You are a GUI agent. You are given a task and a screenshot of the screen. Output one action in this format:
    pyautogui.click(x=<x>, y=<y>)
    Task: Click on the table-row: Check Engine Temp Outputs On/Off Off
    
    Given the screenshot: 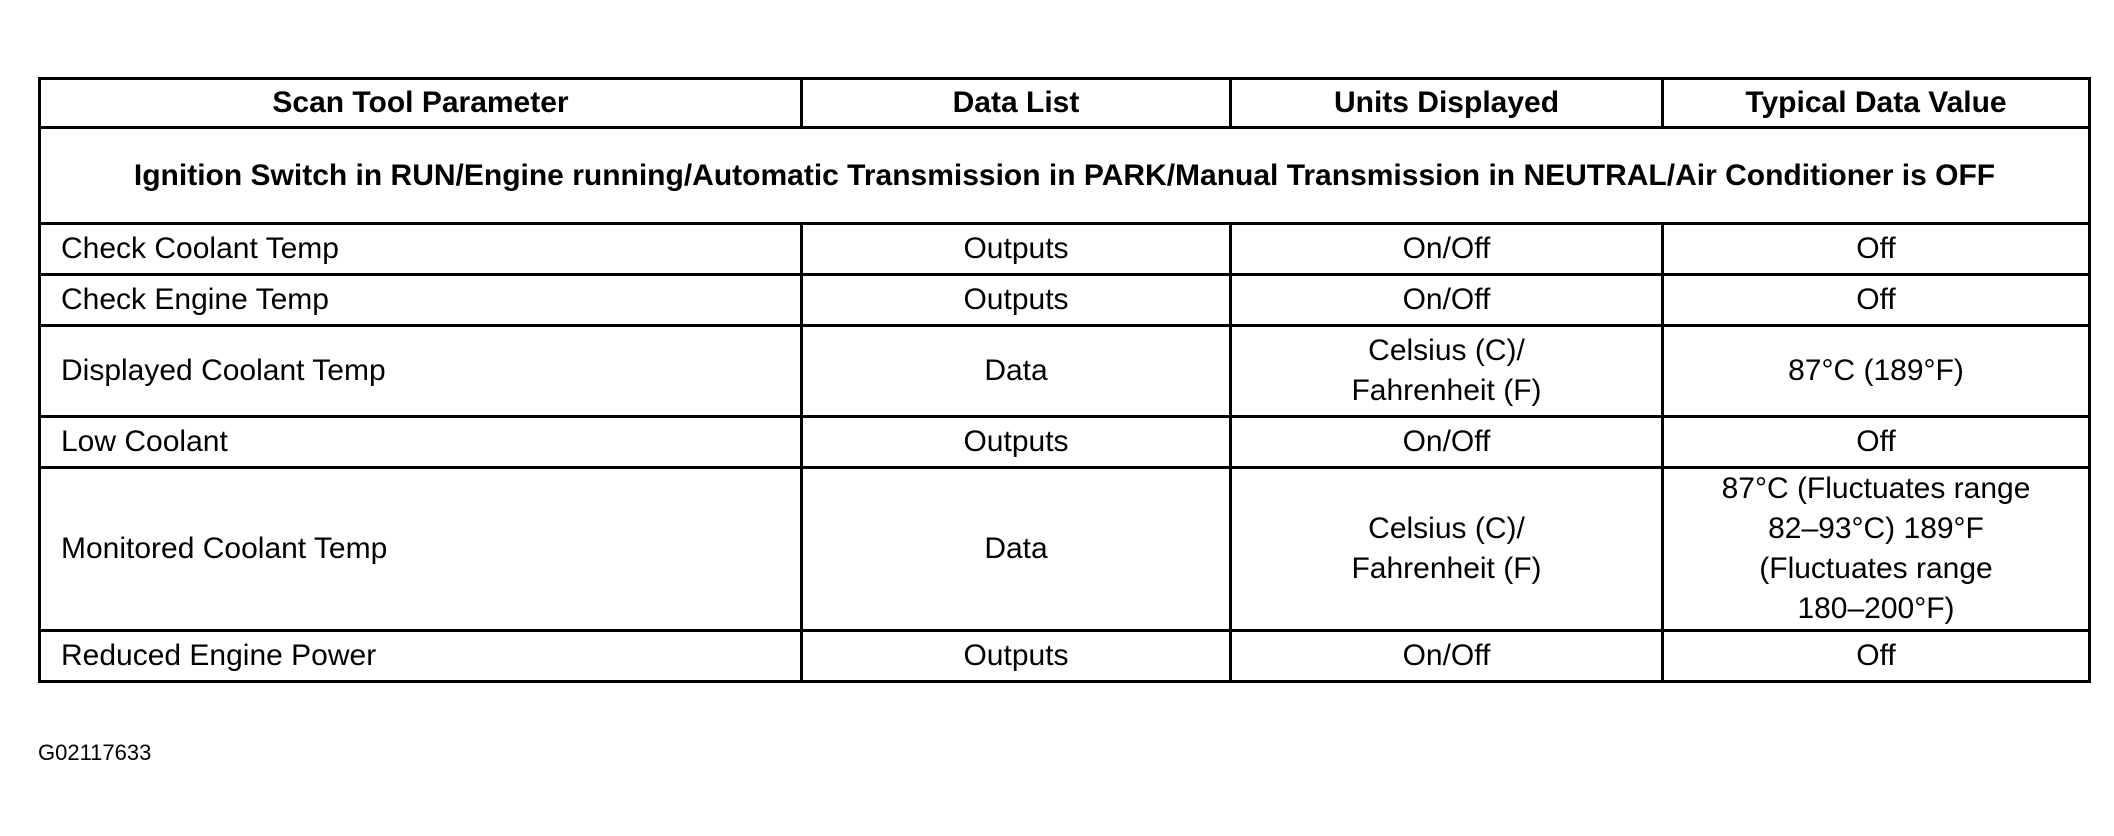 What is the action you would take?
    pyautogui.click(x=1064, y=300)
    